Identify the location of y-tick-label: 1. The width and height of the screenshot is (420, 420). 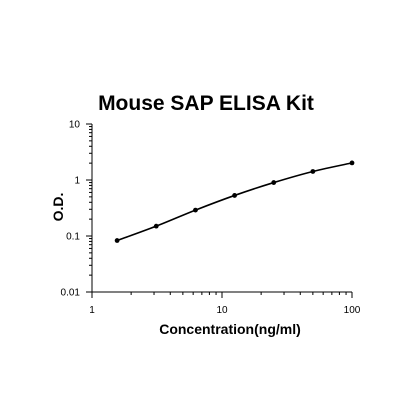
(77, 181).